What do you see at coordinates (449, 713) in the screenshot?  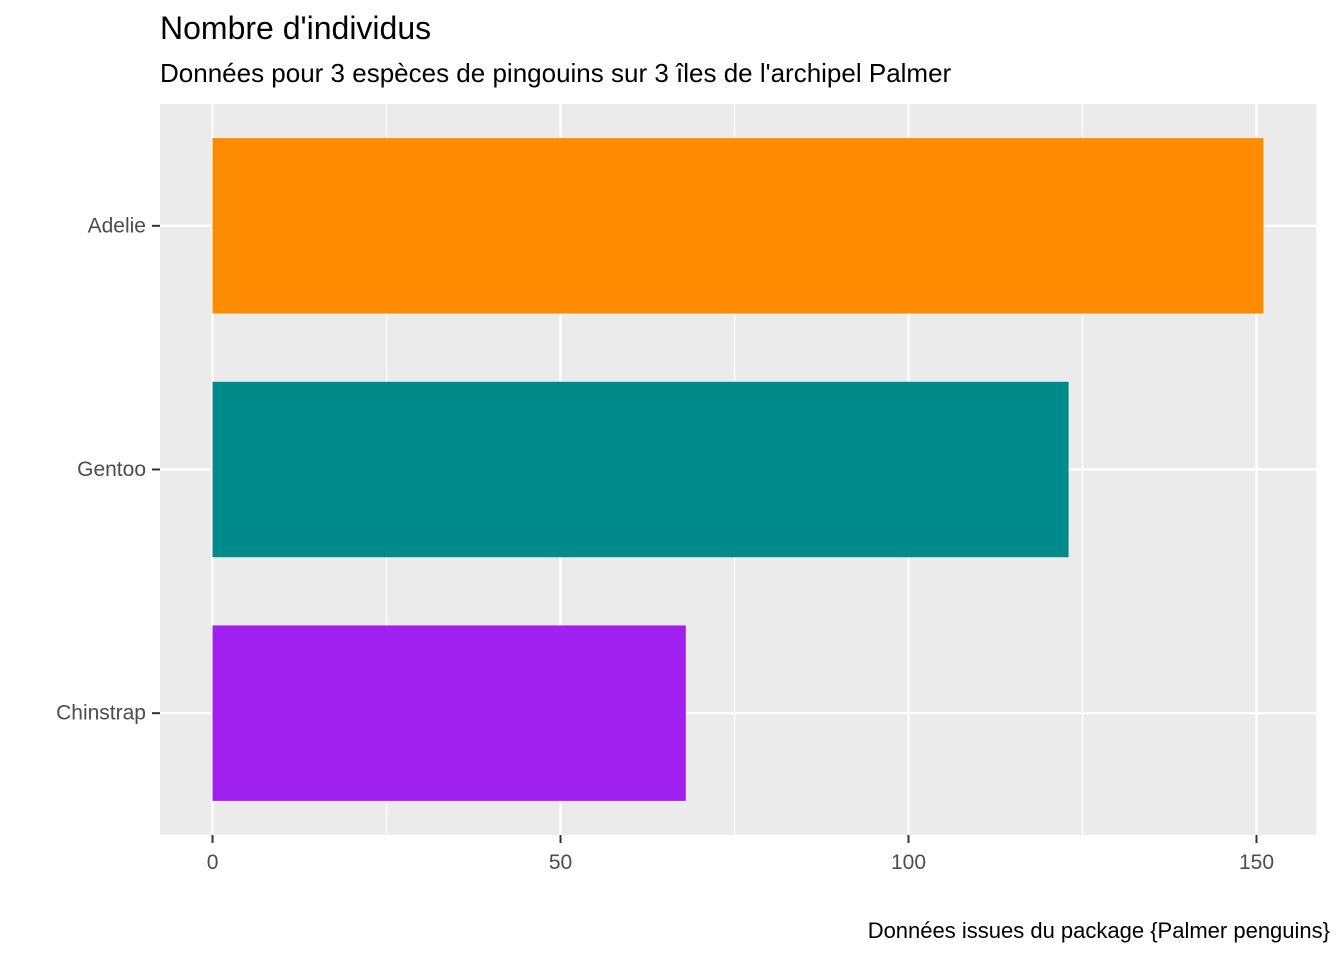 I see `bar-chinstrap` at bounding box center [449, 713].